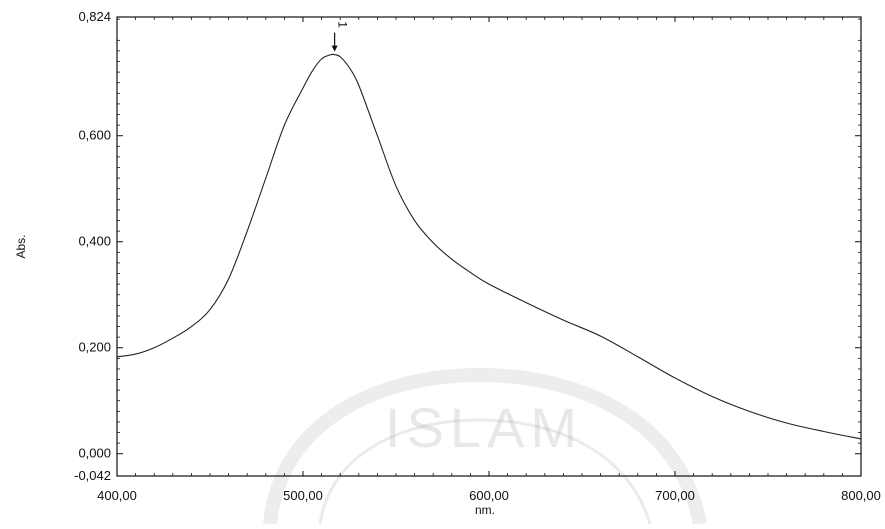  What do you see at coordinates (485, 510) in the screenshot?
I see `x-axis-label: nm.` at bounding box center [485, 510].